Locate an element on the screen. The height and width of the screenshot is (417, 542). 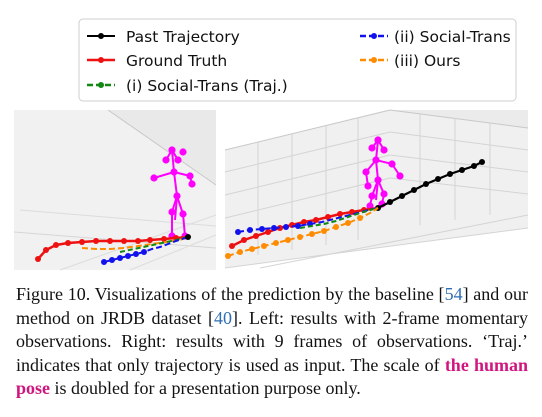
legend-item-social-traj: (i) Social-Trans (Traj.) is located at coordinates (187, 86).